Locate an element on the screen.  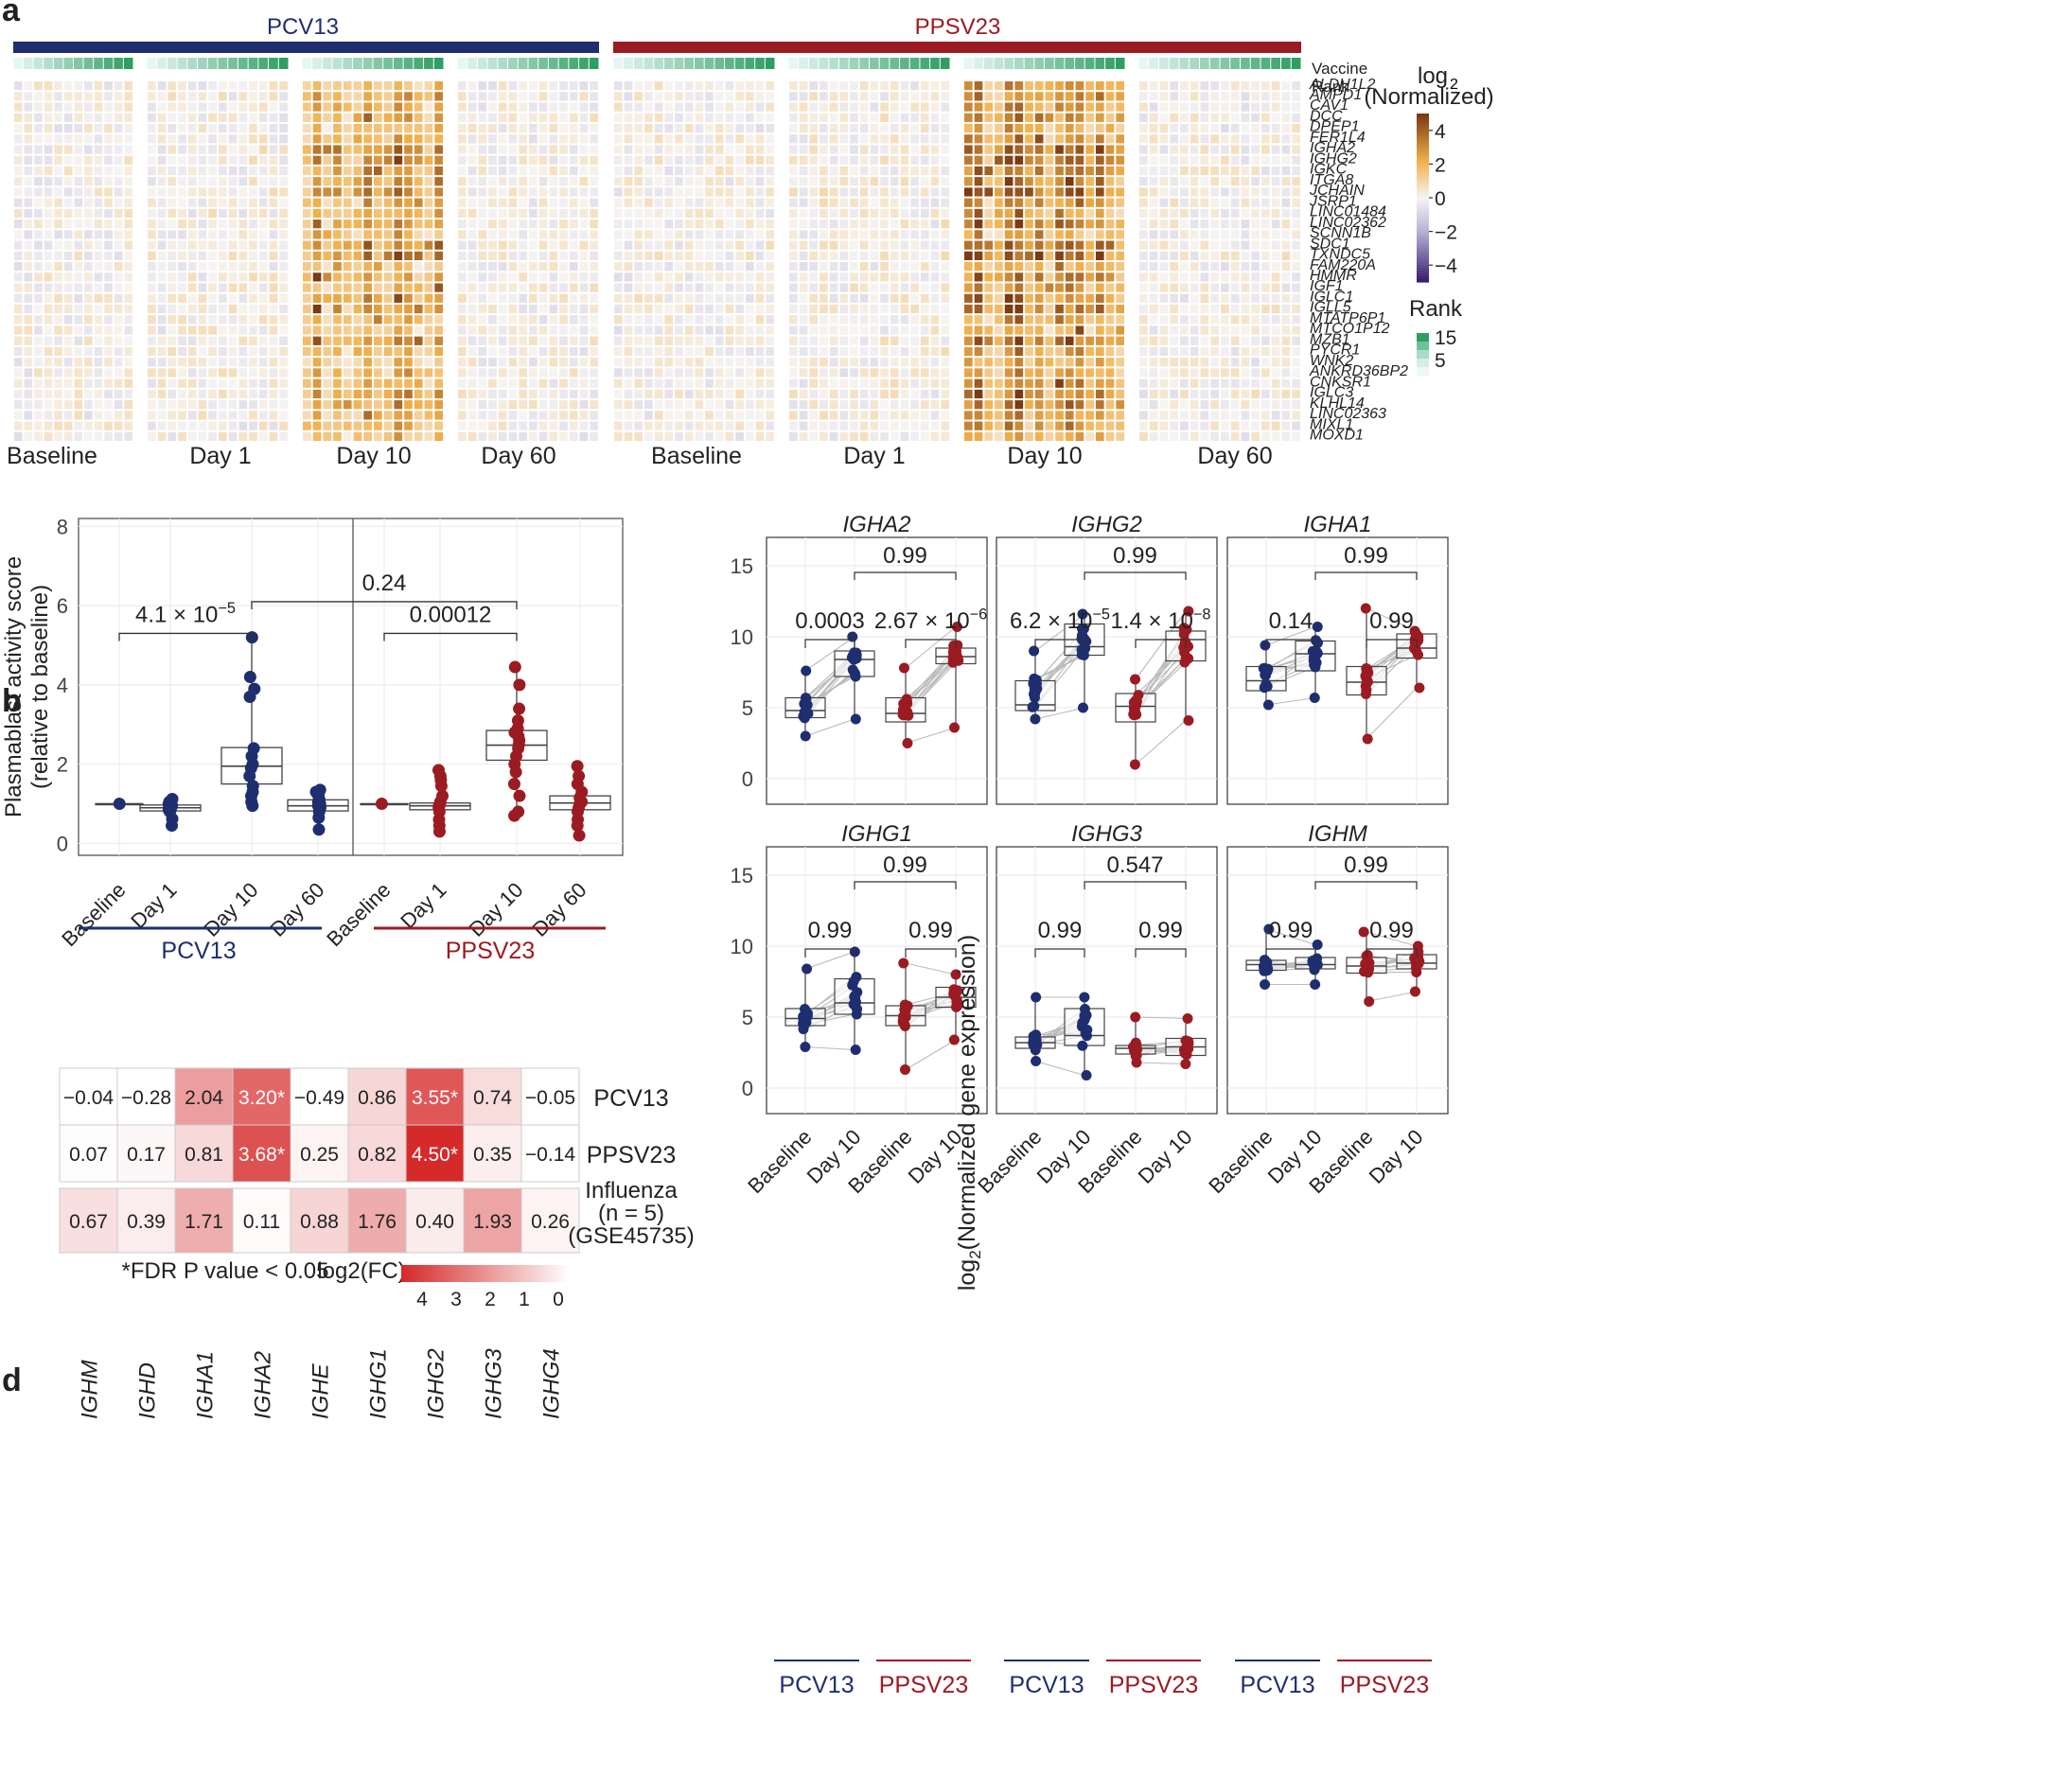
colorbar-segment is located at coordinates (1423, 132).